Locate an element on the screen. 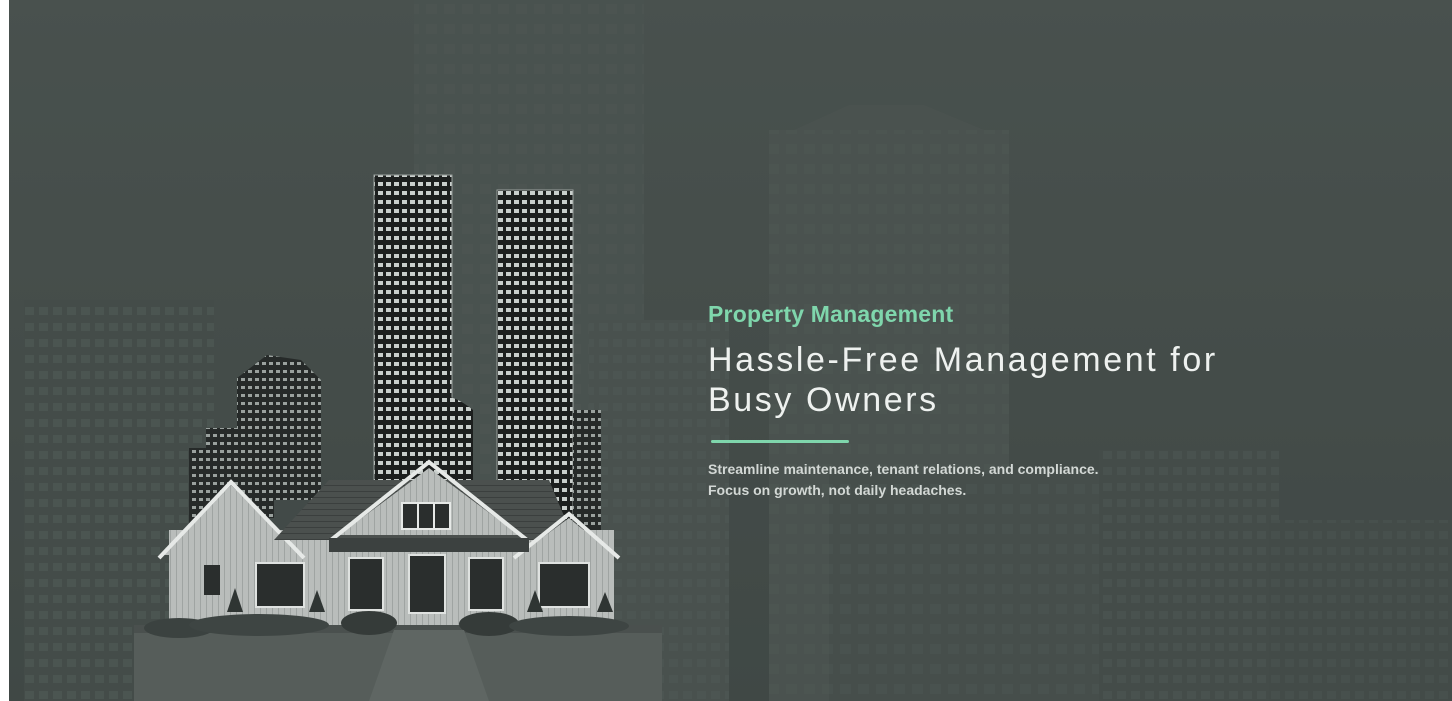 This screenshot has height=701, width=1452. eyebrow-label: Property Management is located at coordinates (831, 314).